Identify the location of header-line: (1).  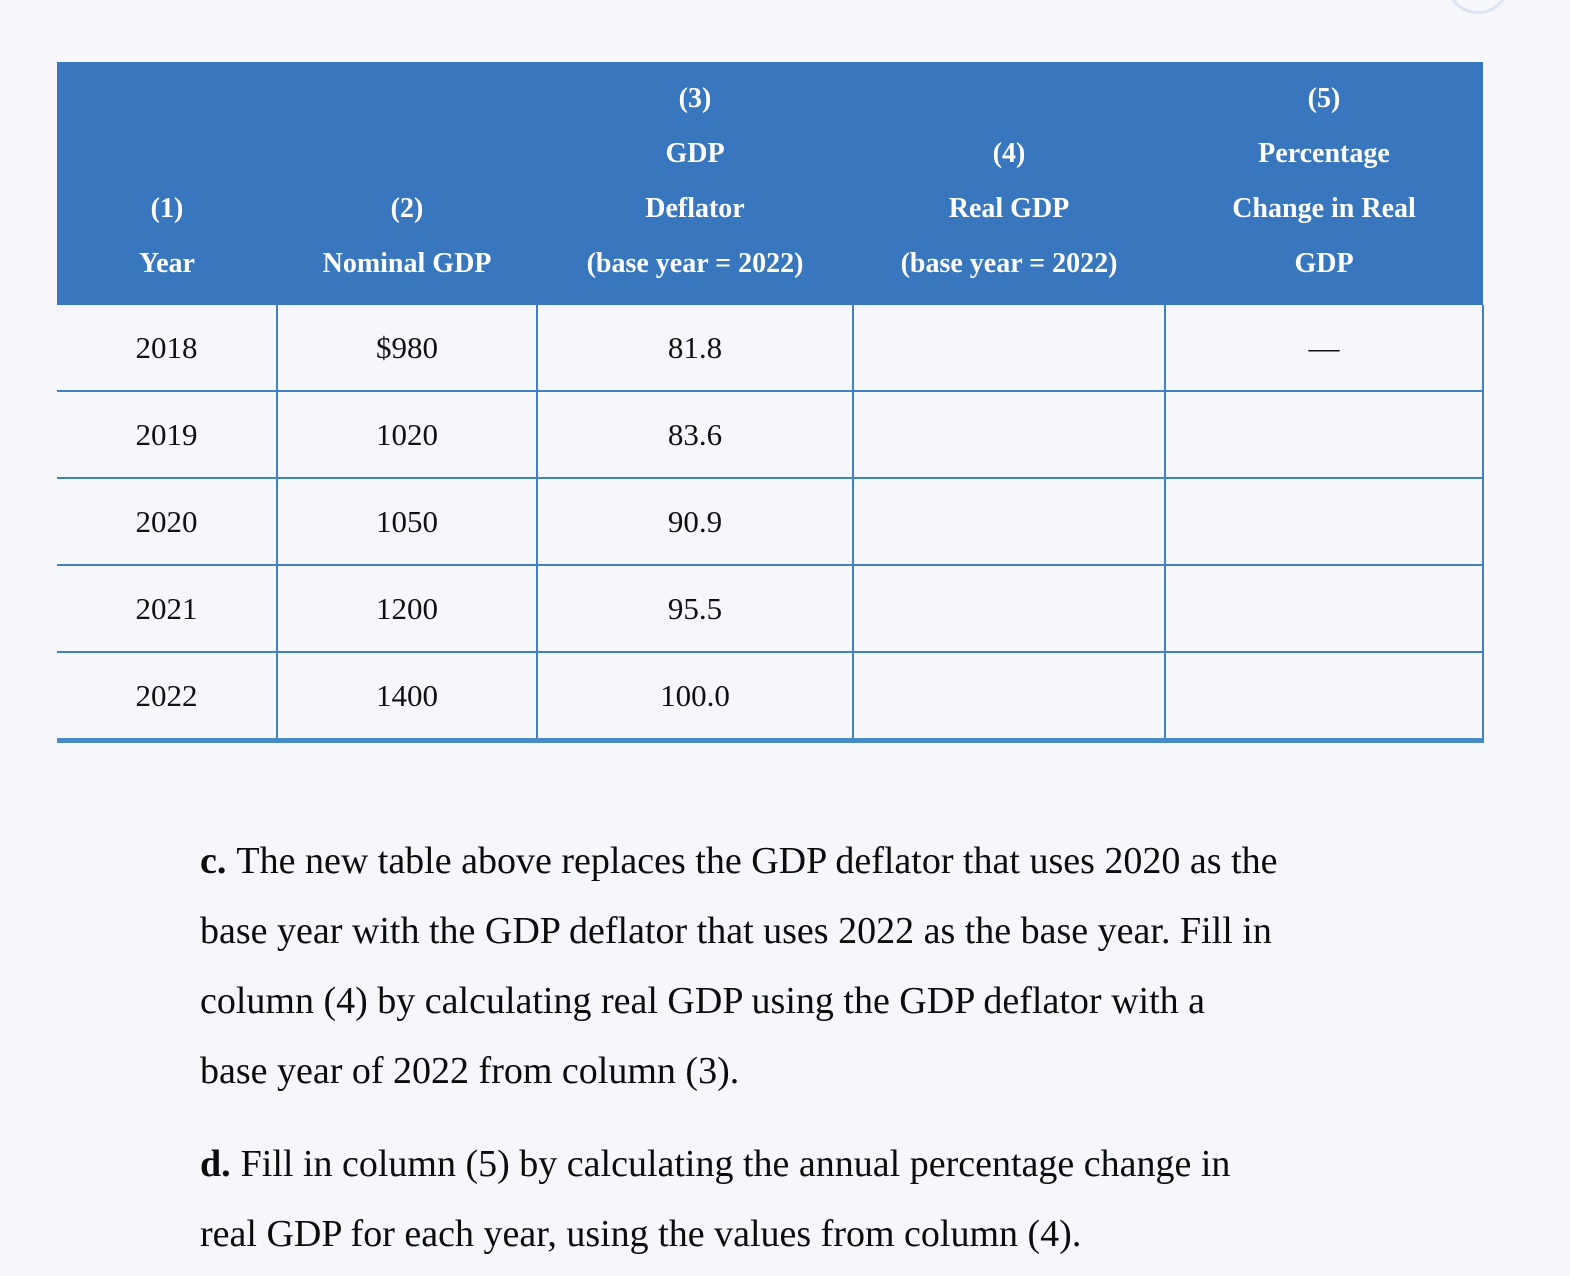
(167, 208).